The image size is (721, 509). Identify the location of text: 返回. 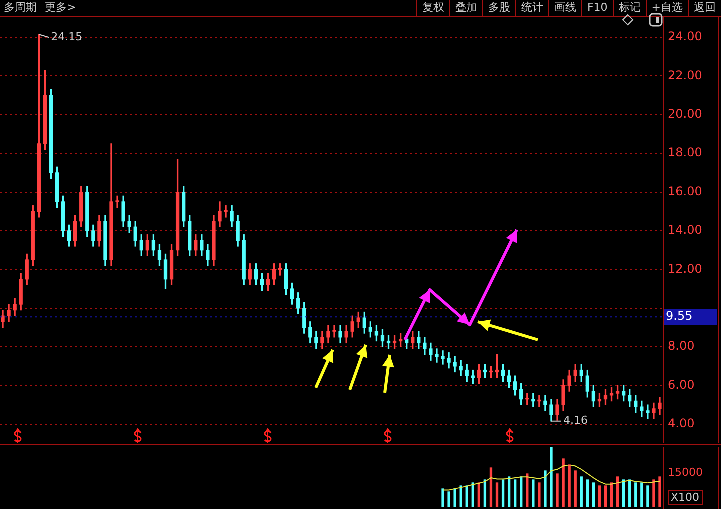
(704, 8).